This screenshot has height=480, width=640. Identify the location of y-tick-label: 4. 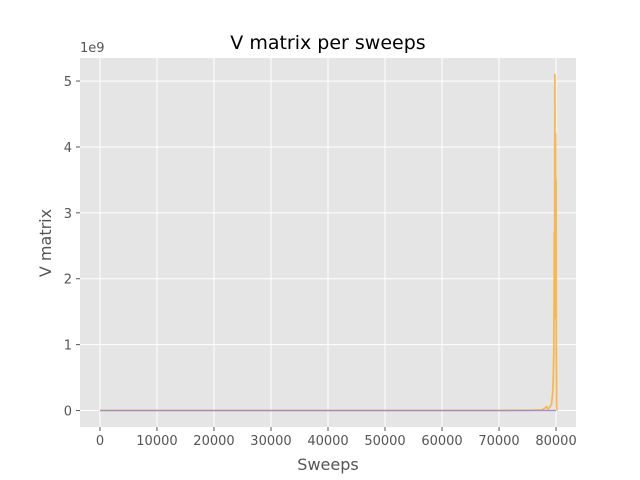
(68, 148).